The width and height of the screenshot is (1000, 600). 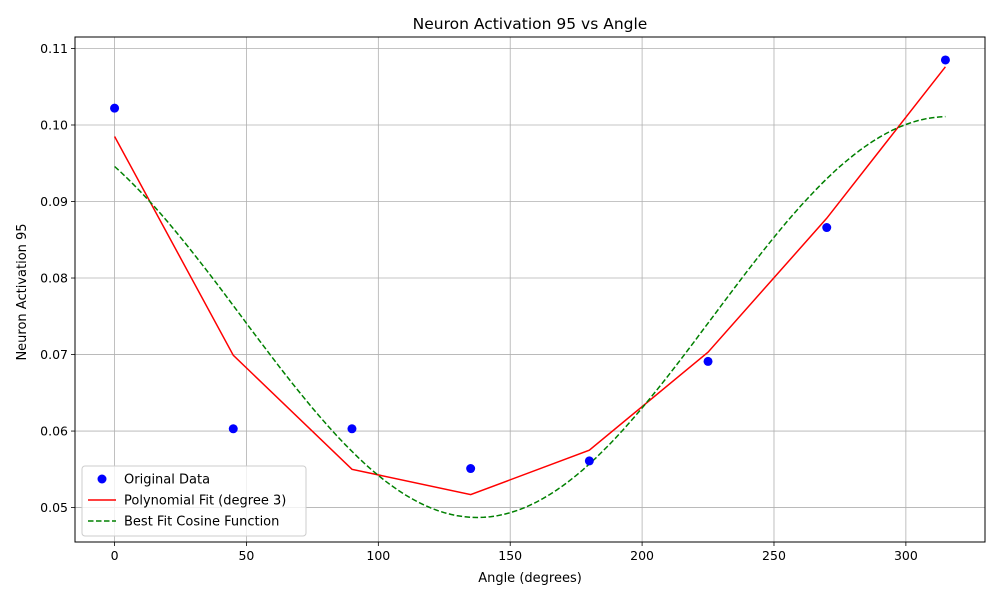 What do you see at coordinates (530, 24) in the screenshot?
I see `chart-title: Neuron Activation 95 vs Angle` at bounding box center [530, 24].